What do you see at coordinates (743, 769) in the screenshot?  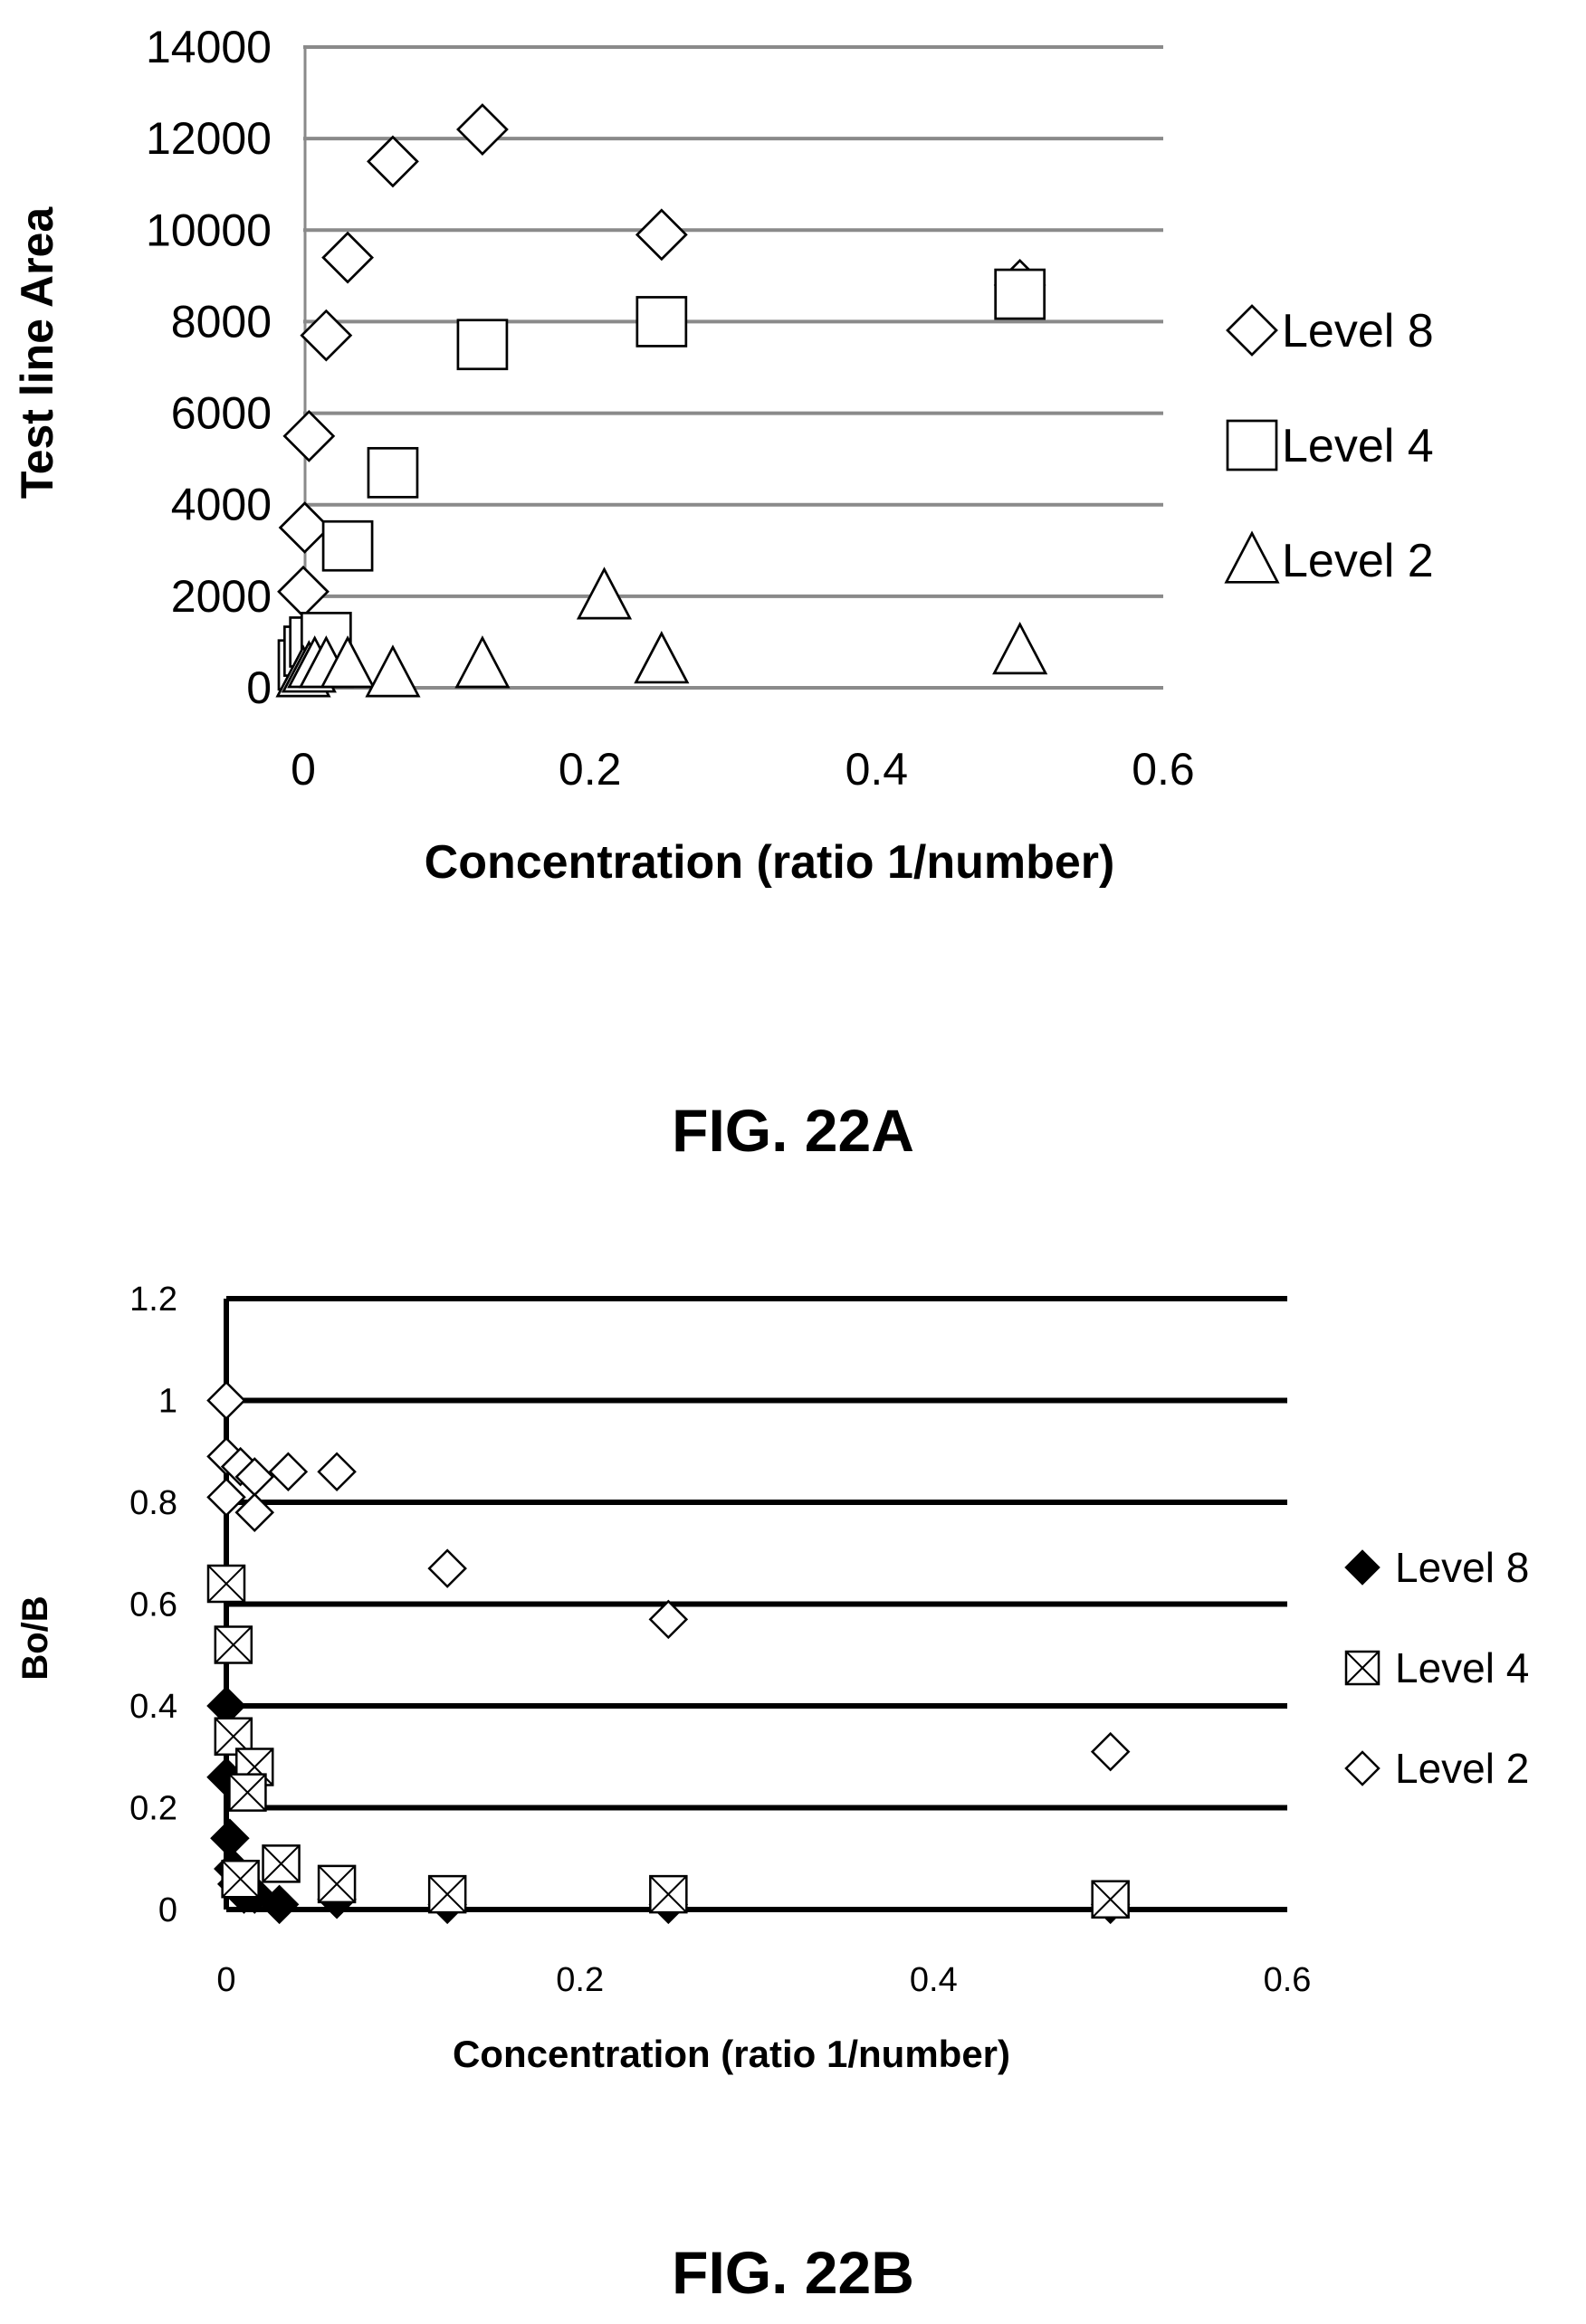 I see `chart-22a-x-ticks: 0 0.2 0.4 0.6` at bounding box center [743, 769].